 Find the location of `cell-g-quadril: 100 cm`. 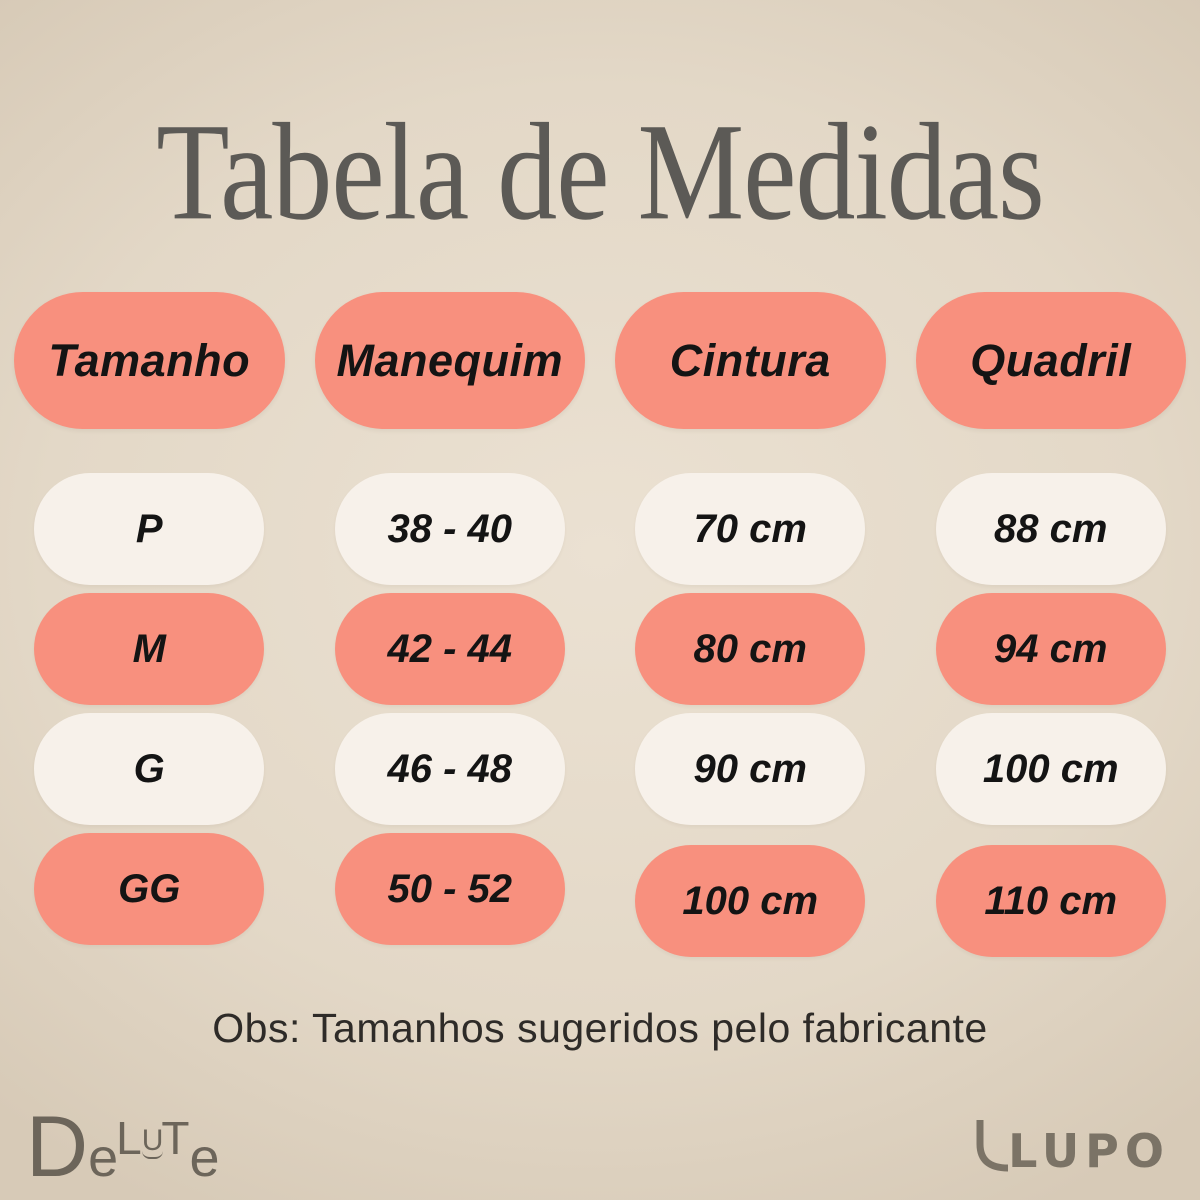

cell-g-quadril: 100 cm is located at coordinates (1050, 769).